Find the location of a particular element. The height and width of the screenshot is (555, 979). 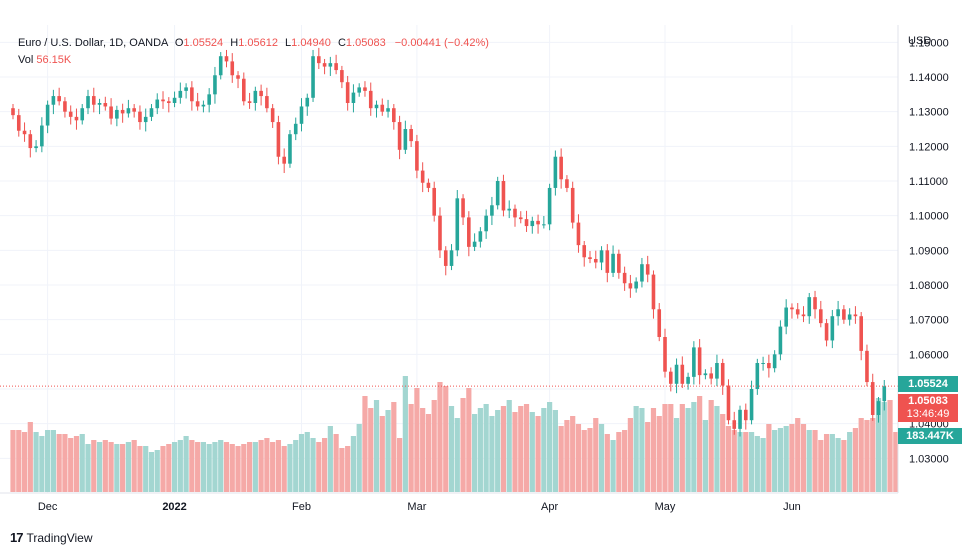

last-close-value: 1.05083 is located at coordinates (928, 401).